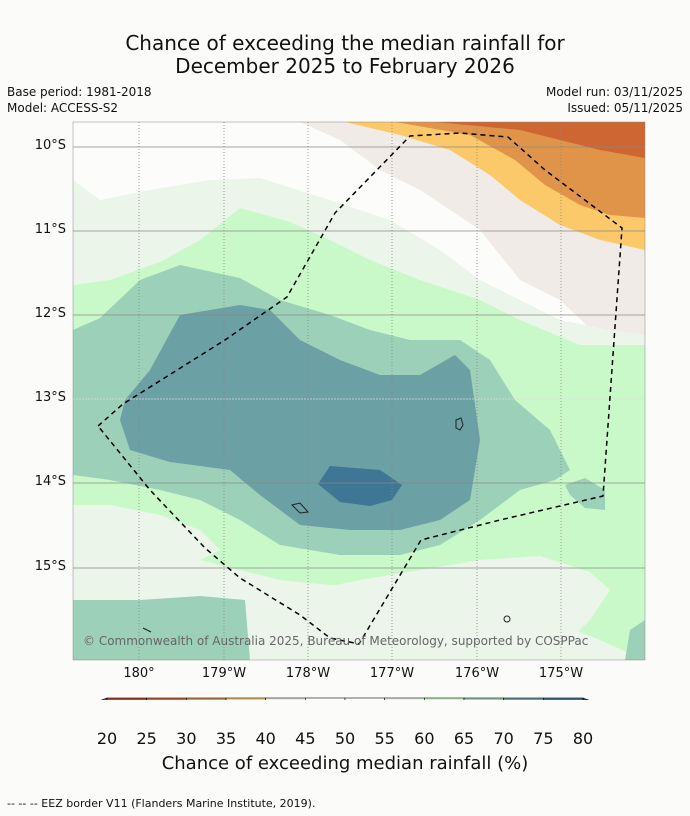 The width and height of the screenshot is (690, 816). What do you see at coordinates (50, 313) in the screenshot?
I see `lat-label-12s: 12°S` at bounding box center [50, 313].